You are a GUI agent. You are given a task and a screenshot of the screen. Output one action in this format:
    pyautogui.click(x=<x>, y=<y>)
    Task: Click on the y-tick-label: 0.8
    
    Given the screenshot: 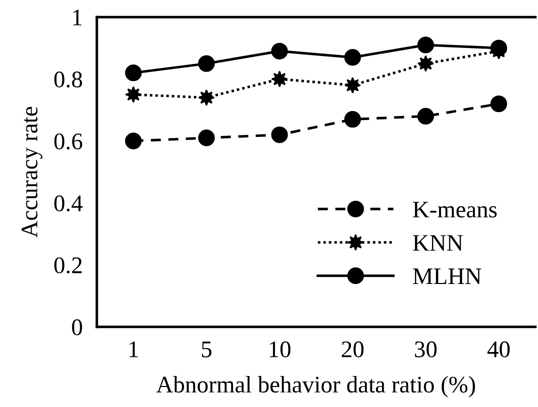 What is the action you would take?
    pyautogui.click(x=68, y=80)
    